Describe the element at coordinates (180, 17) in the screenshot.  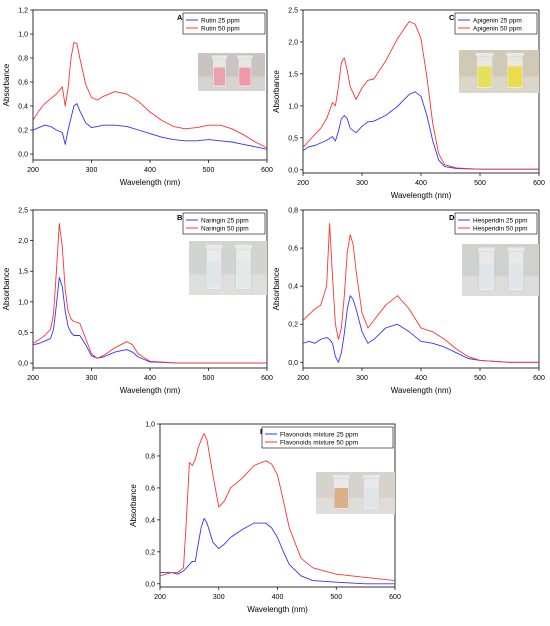
I see `panel-label: A` at that location.